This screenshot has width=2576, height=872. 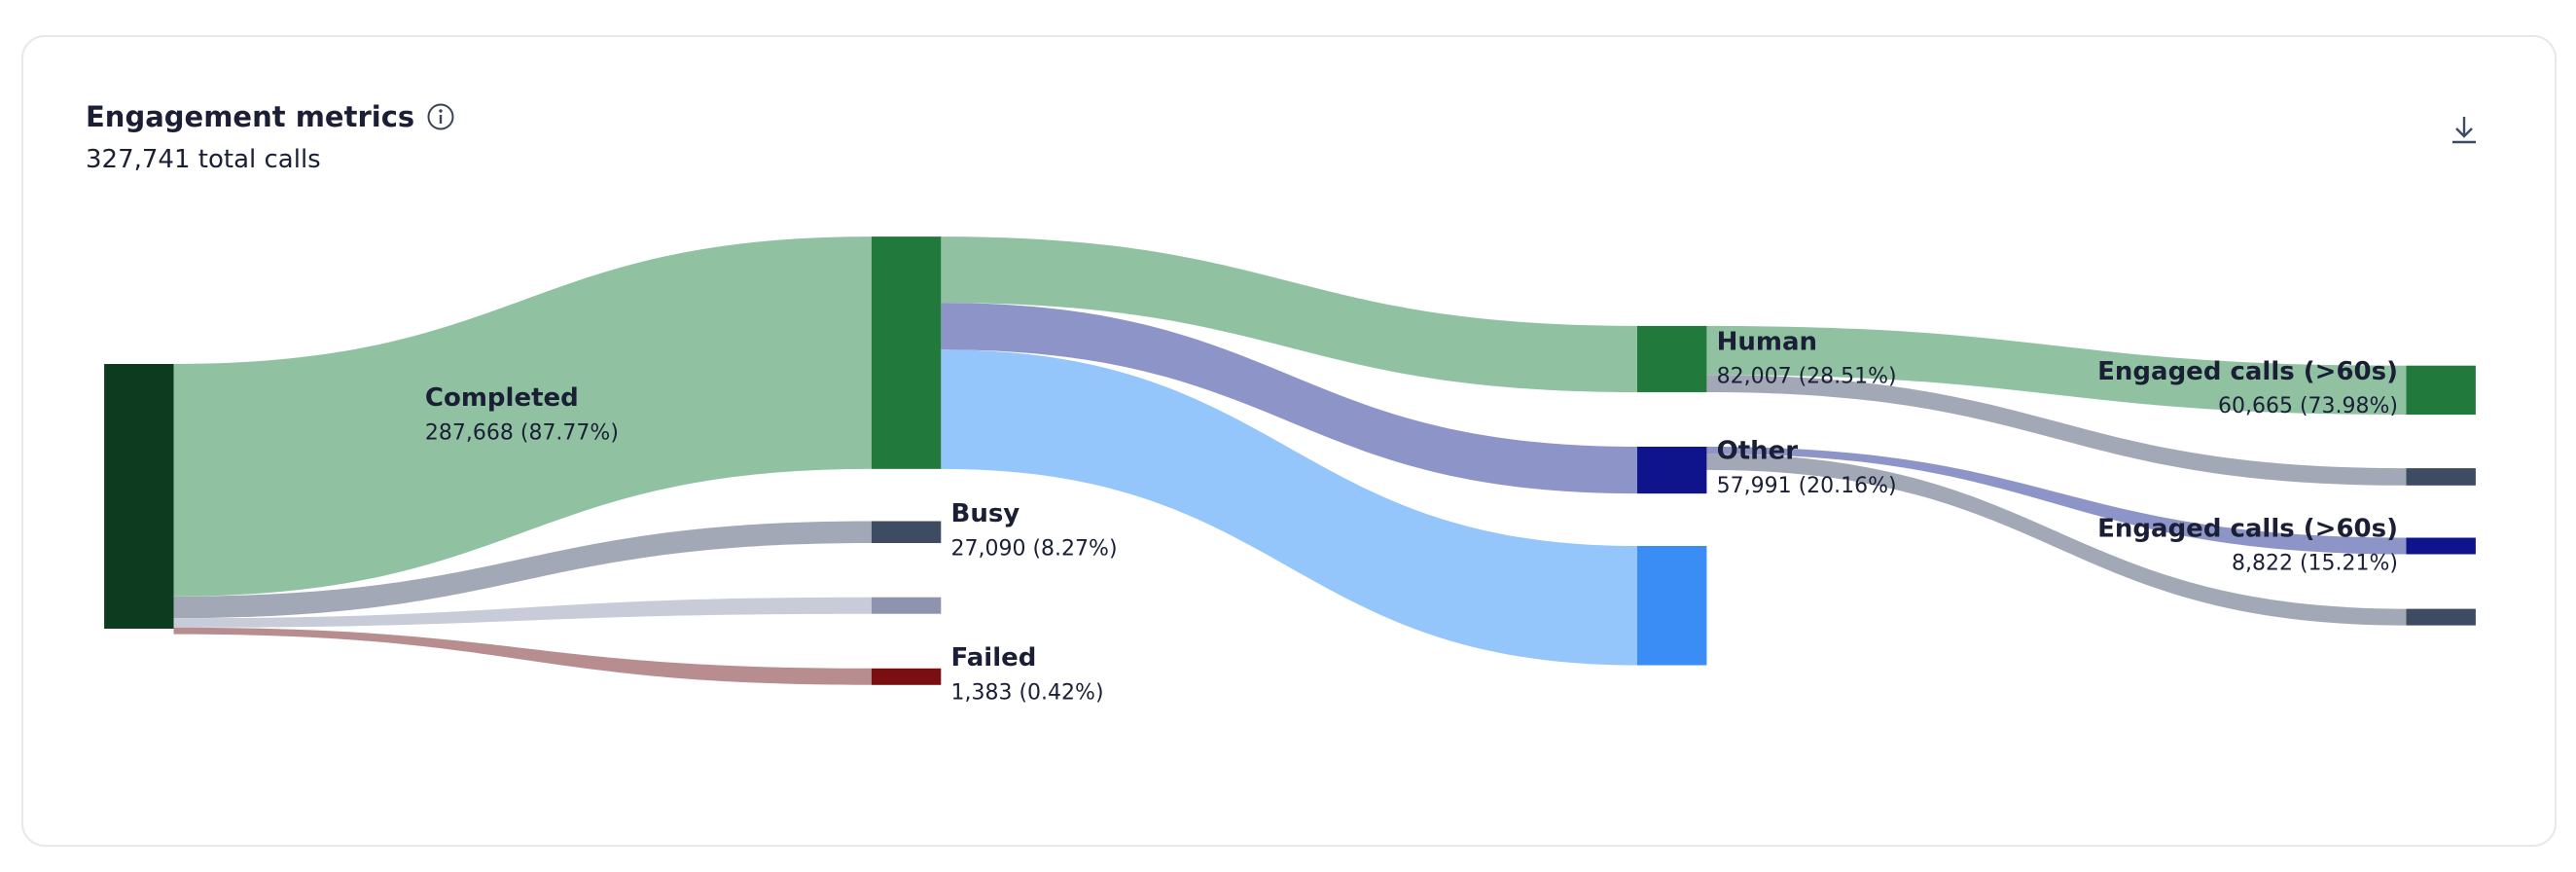 I want to click on node-value-label: 82,007 (28.51%), so click(x=1807, y=377).